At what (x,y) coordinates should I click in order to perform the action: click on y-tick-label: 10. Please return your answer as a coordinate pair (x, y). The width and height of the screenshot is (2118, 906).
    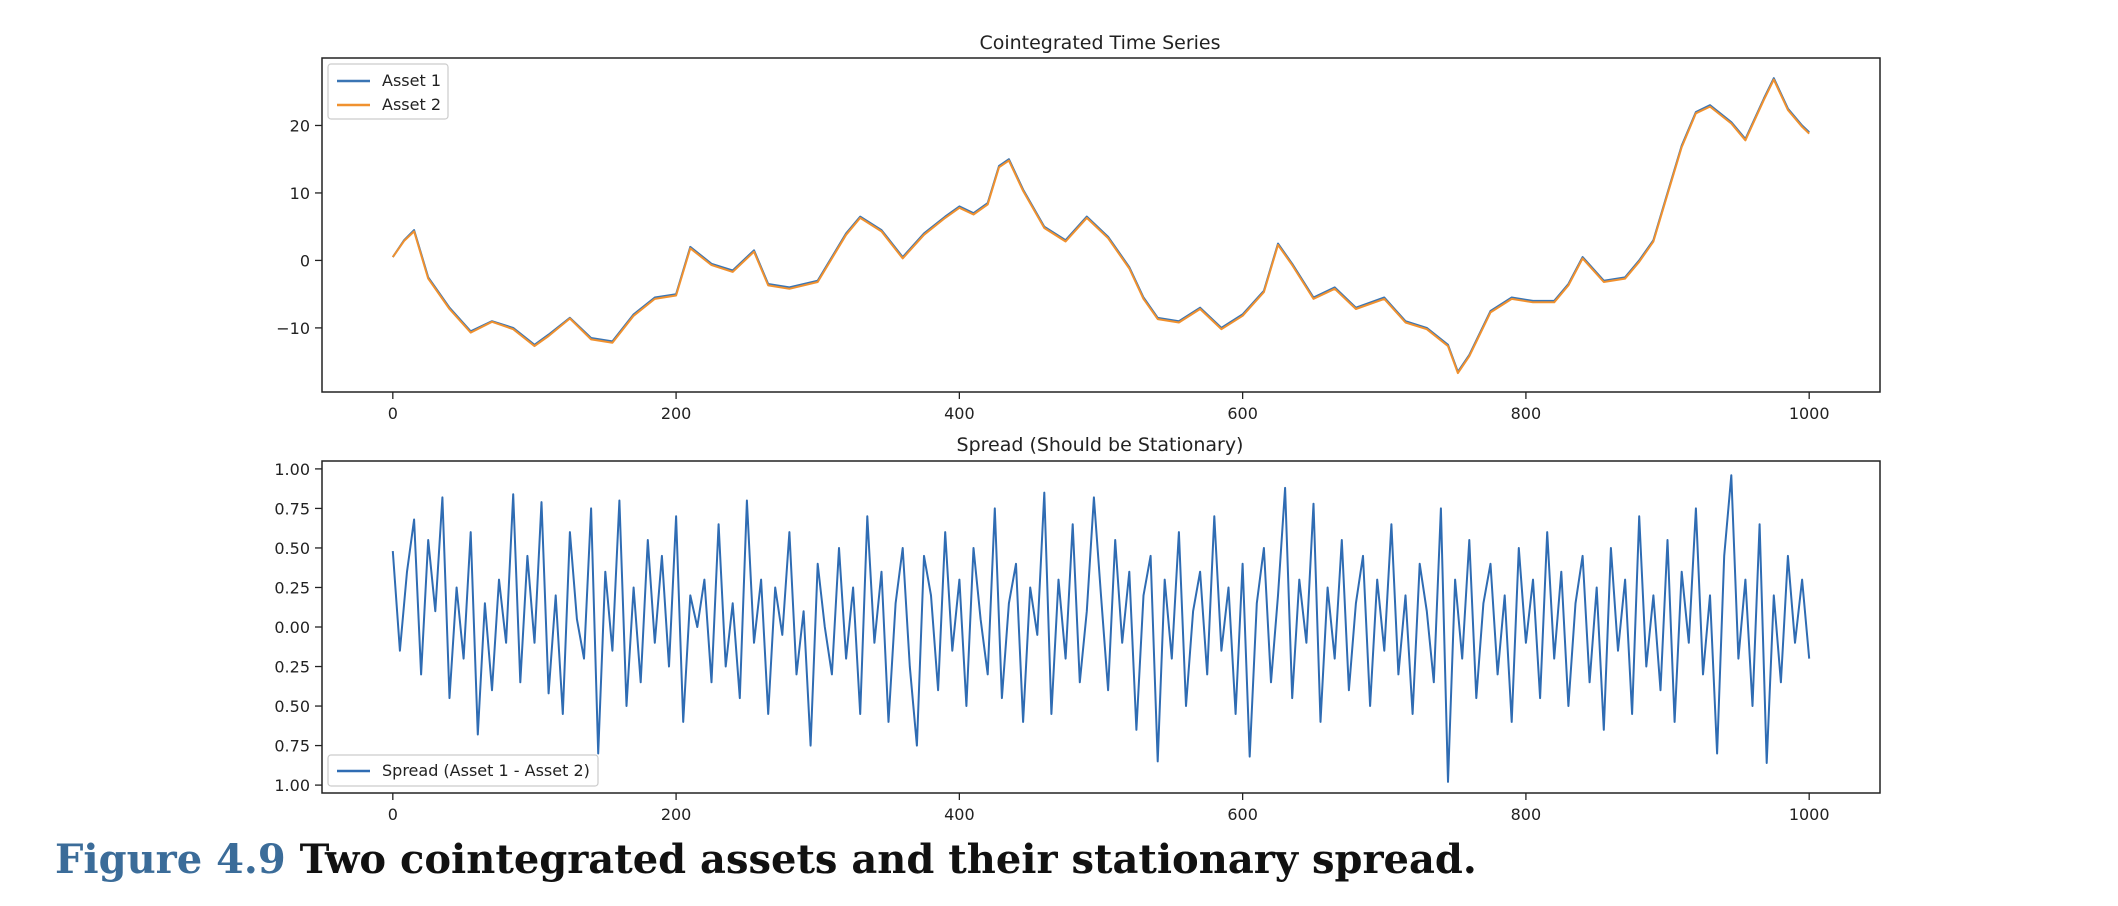
    Looking at the image, I should click on (300, 193).